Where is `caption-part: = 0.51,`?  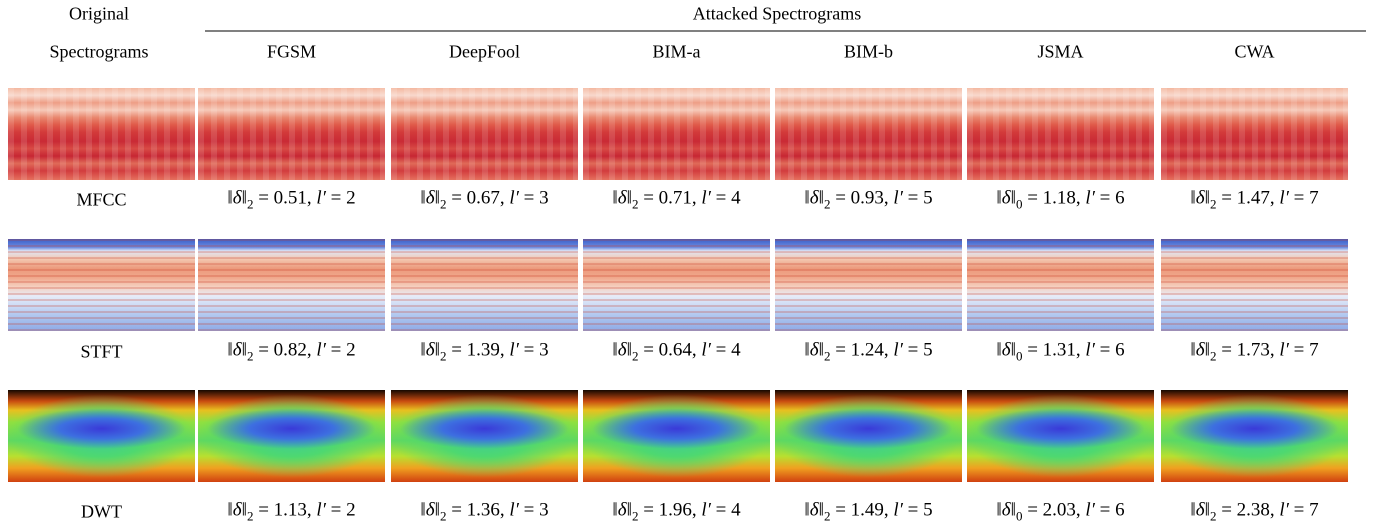
caption-part: = 0.51, is located at coordinates (285, 198).